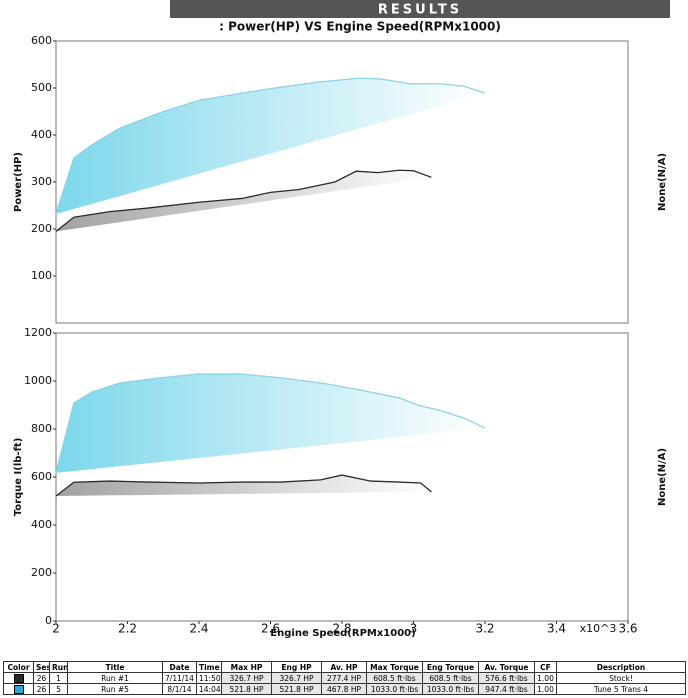  What do you see at coordinates (58, 667) in the screenshot?
I see `column-header: Run` at bounding box center [58, 667].